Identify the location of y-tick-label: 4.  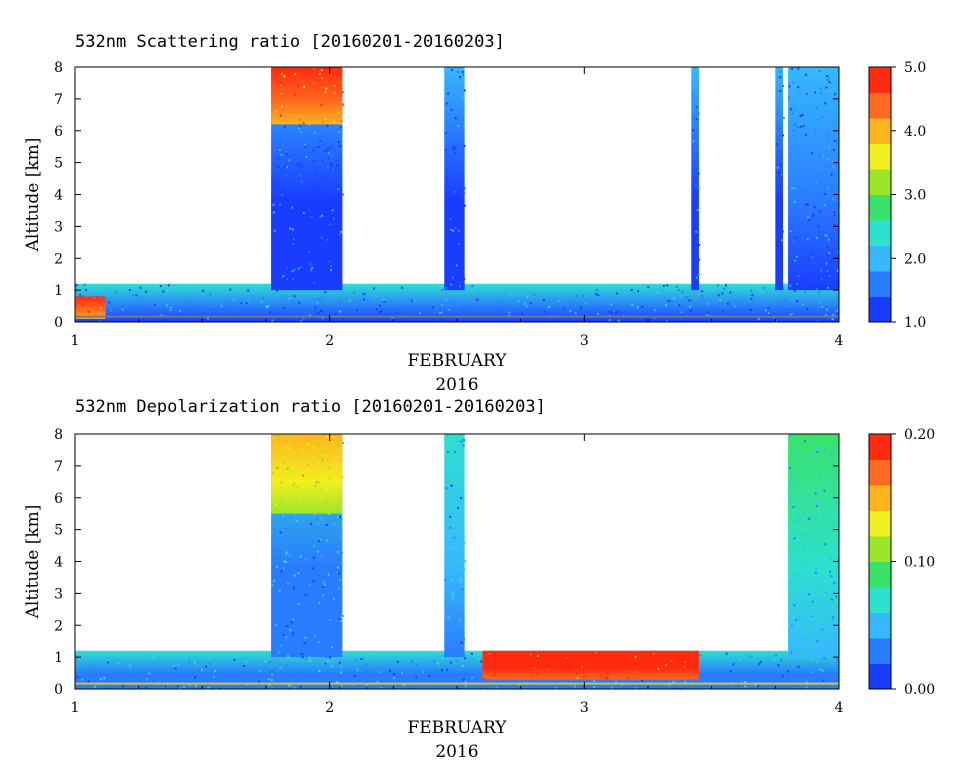
(58, 196).